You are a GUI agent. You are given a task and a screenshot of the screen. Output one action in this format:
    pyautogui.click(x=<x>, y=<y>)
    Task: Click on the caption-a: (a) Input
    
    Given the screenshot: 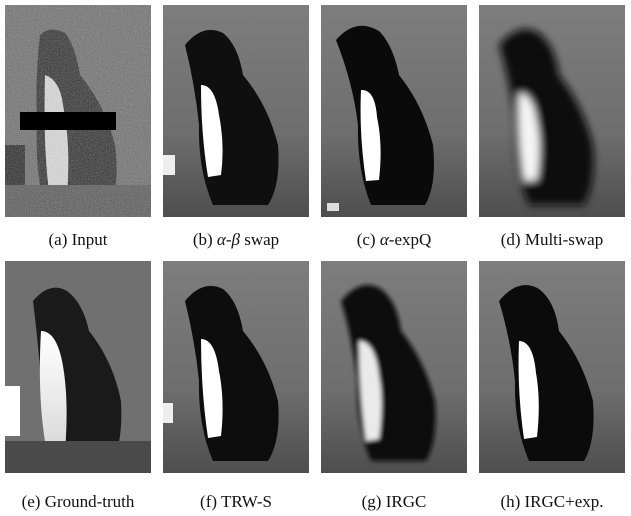 What is the action you would take?
    pyautogui.click(x=78, y=239)
    